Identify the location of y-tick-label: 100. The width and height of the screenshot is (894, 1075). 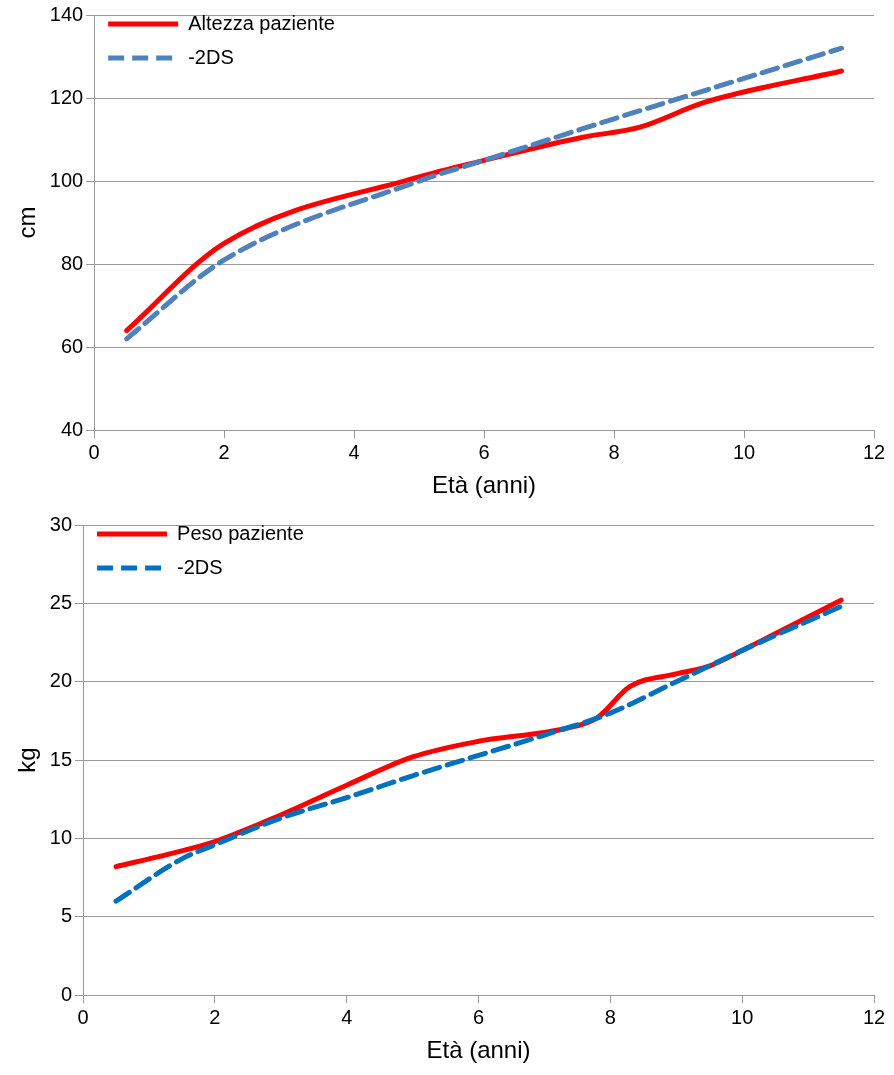
(66, 179).